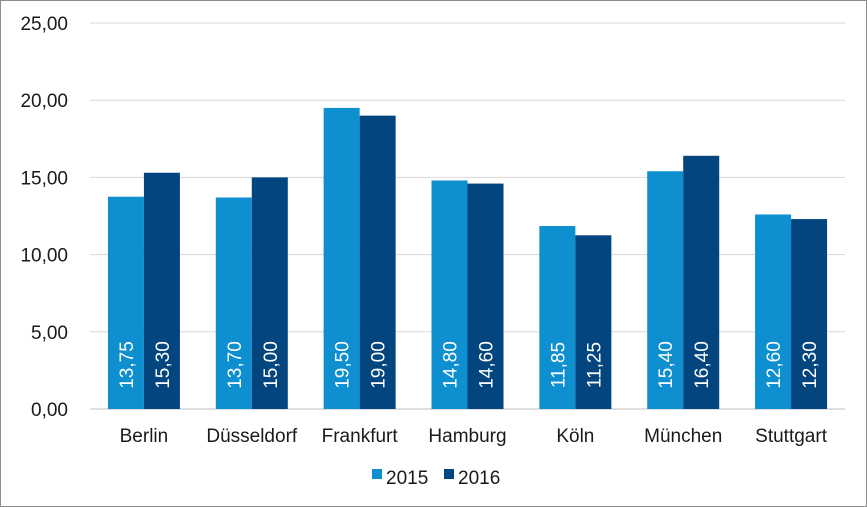 The image size is (867, 507). Describe the element at coordinates (666, 365) in the screenshot. I see `data-label: 15,40` at that location.